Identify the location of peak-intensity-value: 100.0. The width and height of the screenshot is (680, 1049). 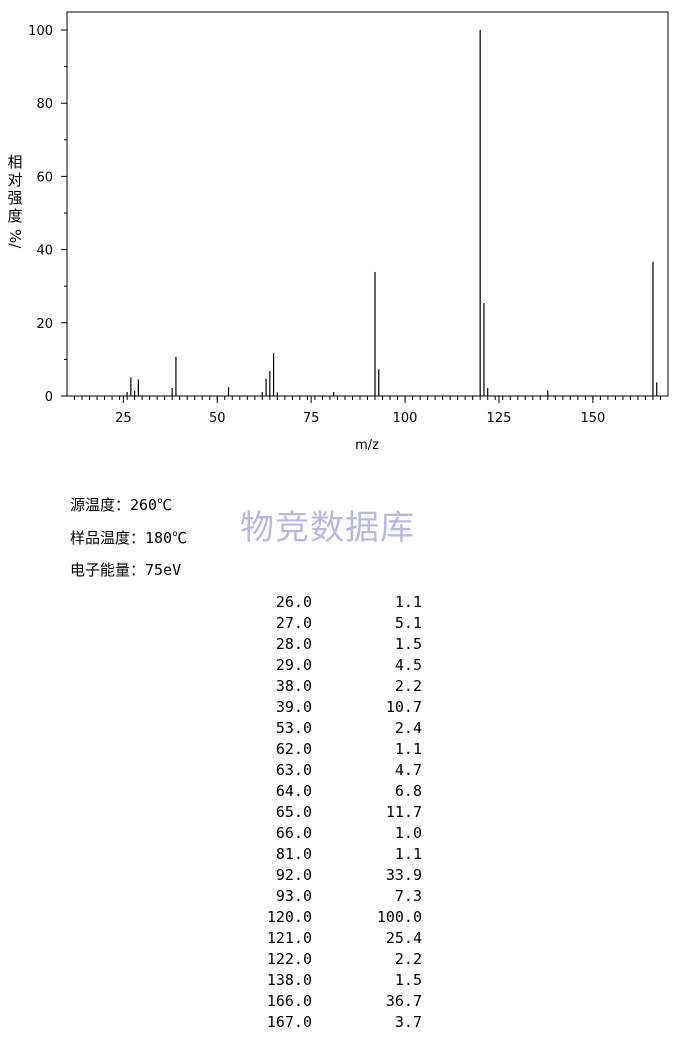
(399, 917).